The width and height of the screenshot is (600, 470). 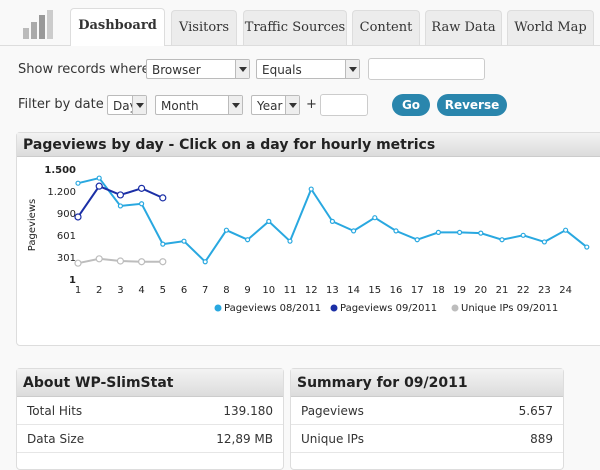 What do you see at coordinates (120, 290) in the screenshot?
I see `x-tick-label: 3` at bounding box center [120, 290].